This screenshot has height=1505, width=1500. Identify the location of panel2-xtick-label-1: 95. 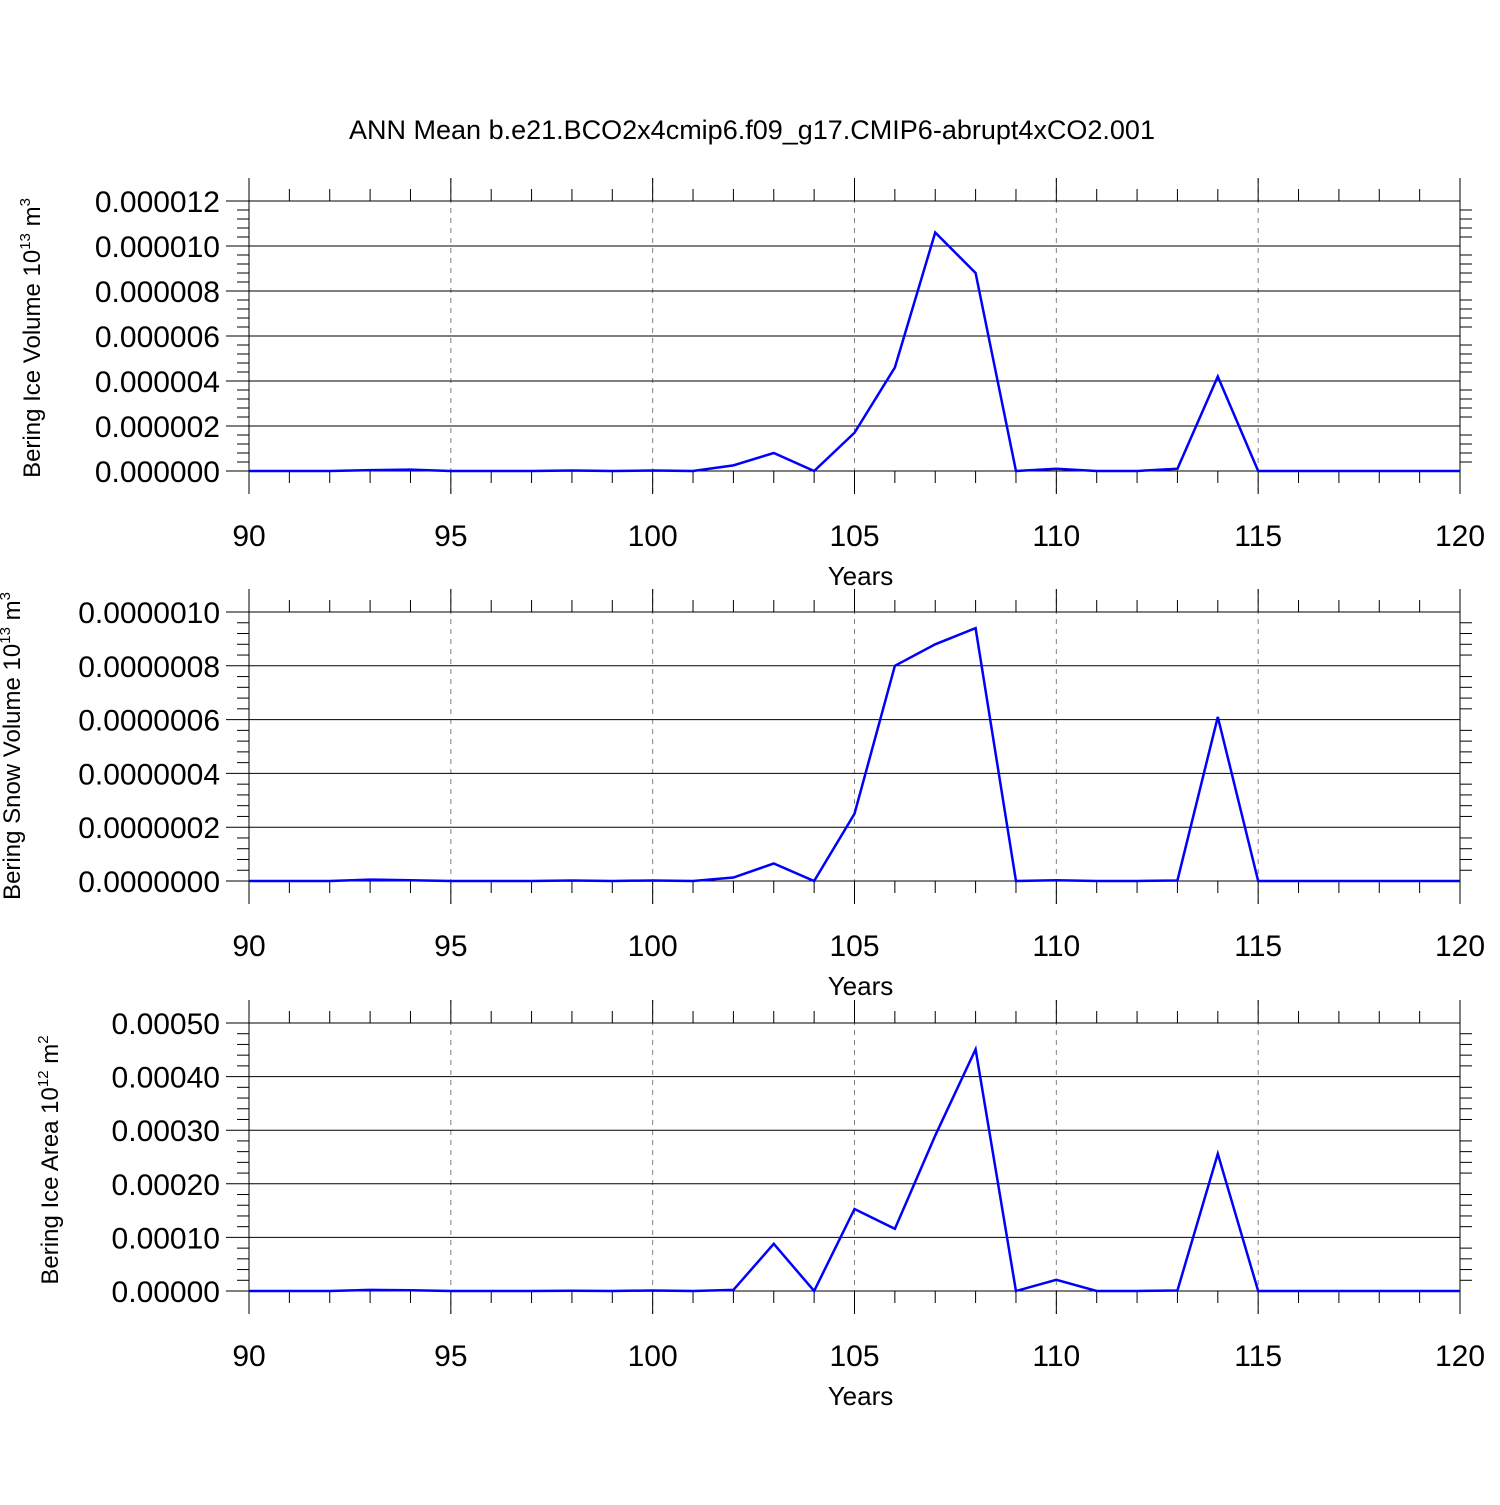
(450, 946).